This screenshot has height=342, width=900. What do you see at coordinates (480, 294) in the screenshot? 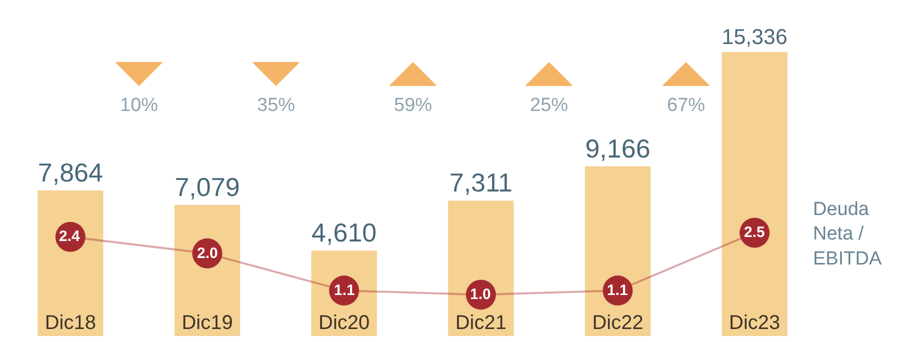
I see `data-label: 1.0` at bounding box center [480, 294].